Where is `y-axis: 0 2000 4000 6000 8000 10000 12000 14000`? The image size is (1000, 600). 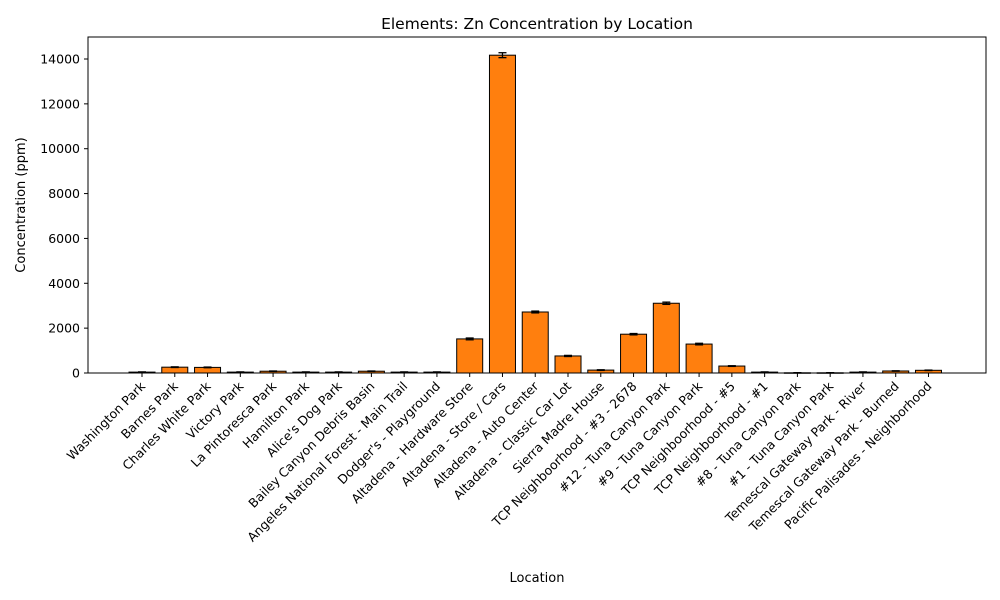 y-axis: 0 2000 4000 6000 8000 10000 12000 14000 is located at coordinates (64, 216).